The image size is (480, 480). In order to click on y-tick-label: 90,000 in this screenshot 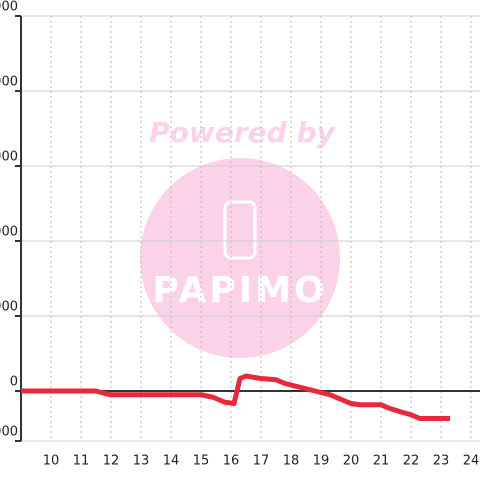, I will do `click(9, 157)`.